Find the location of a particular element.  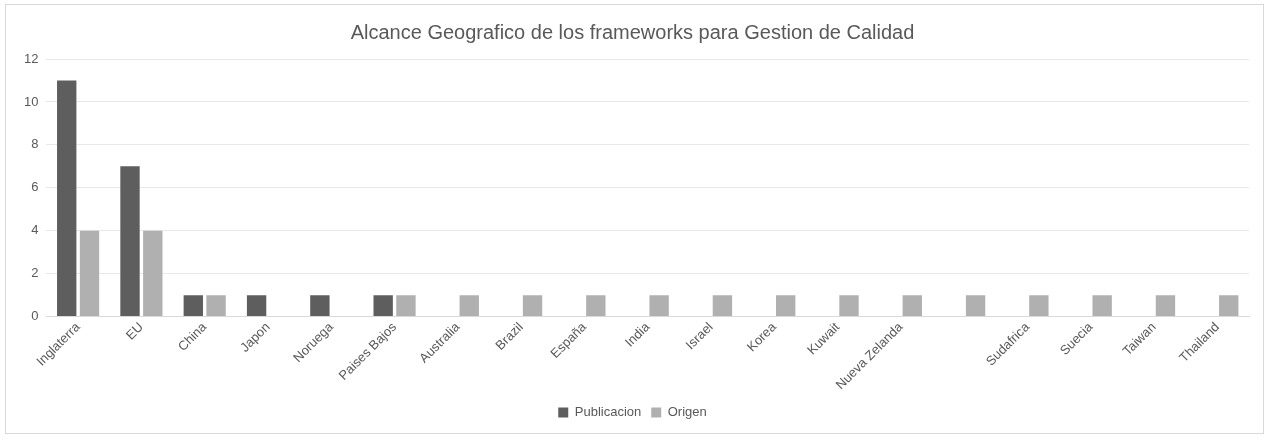

x-tick-label: EU is located at coordinates (134, 331).